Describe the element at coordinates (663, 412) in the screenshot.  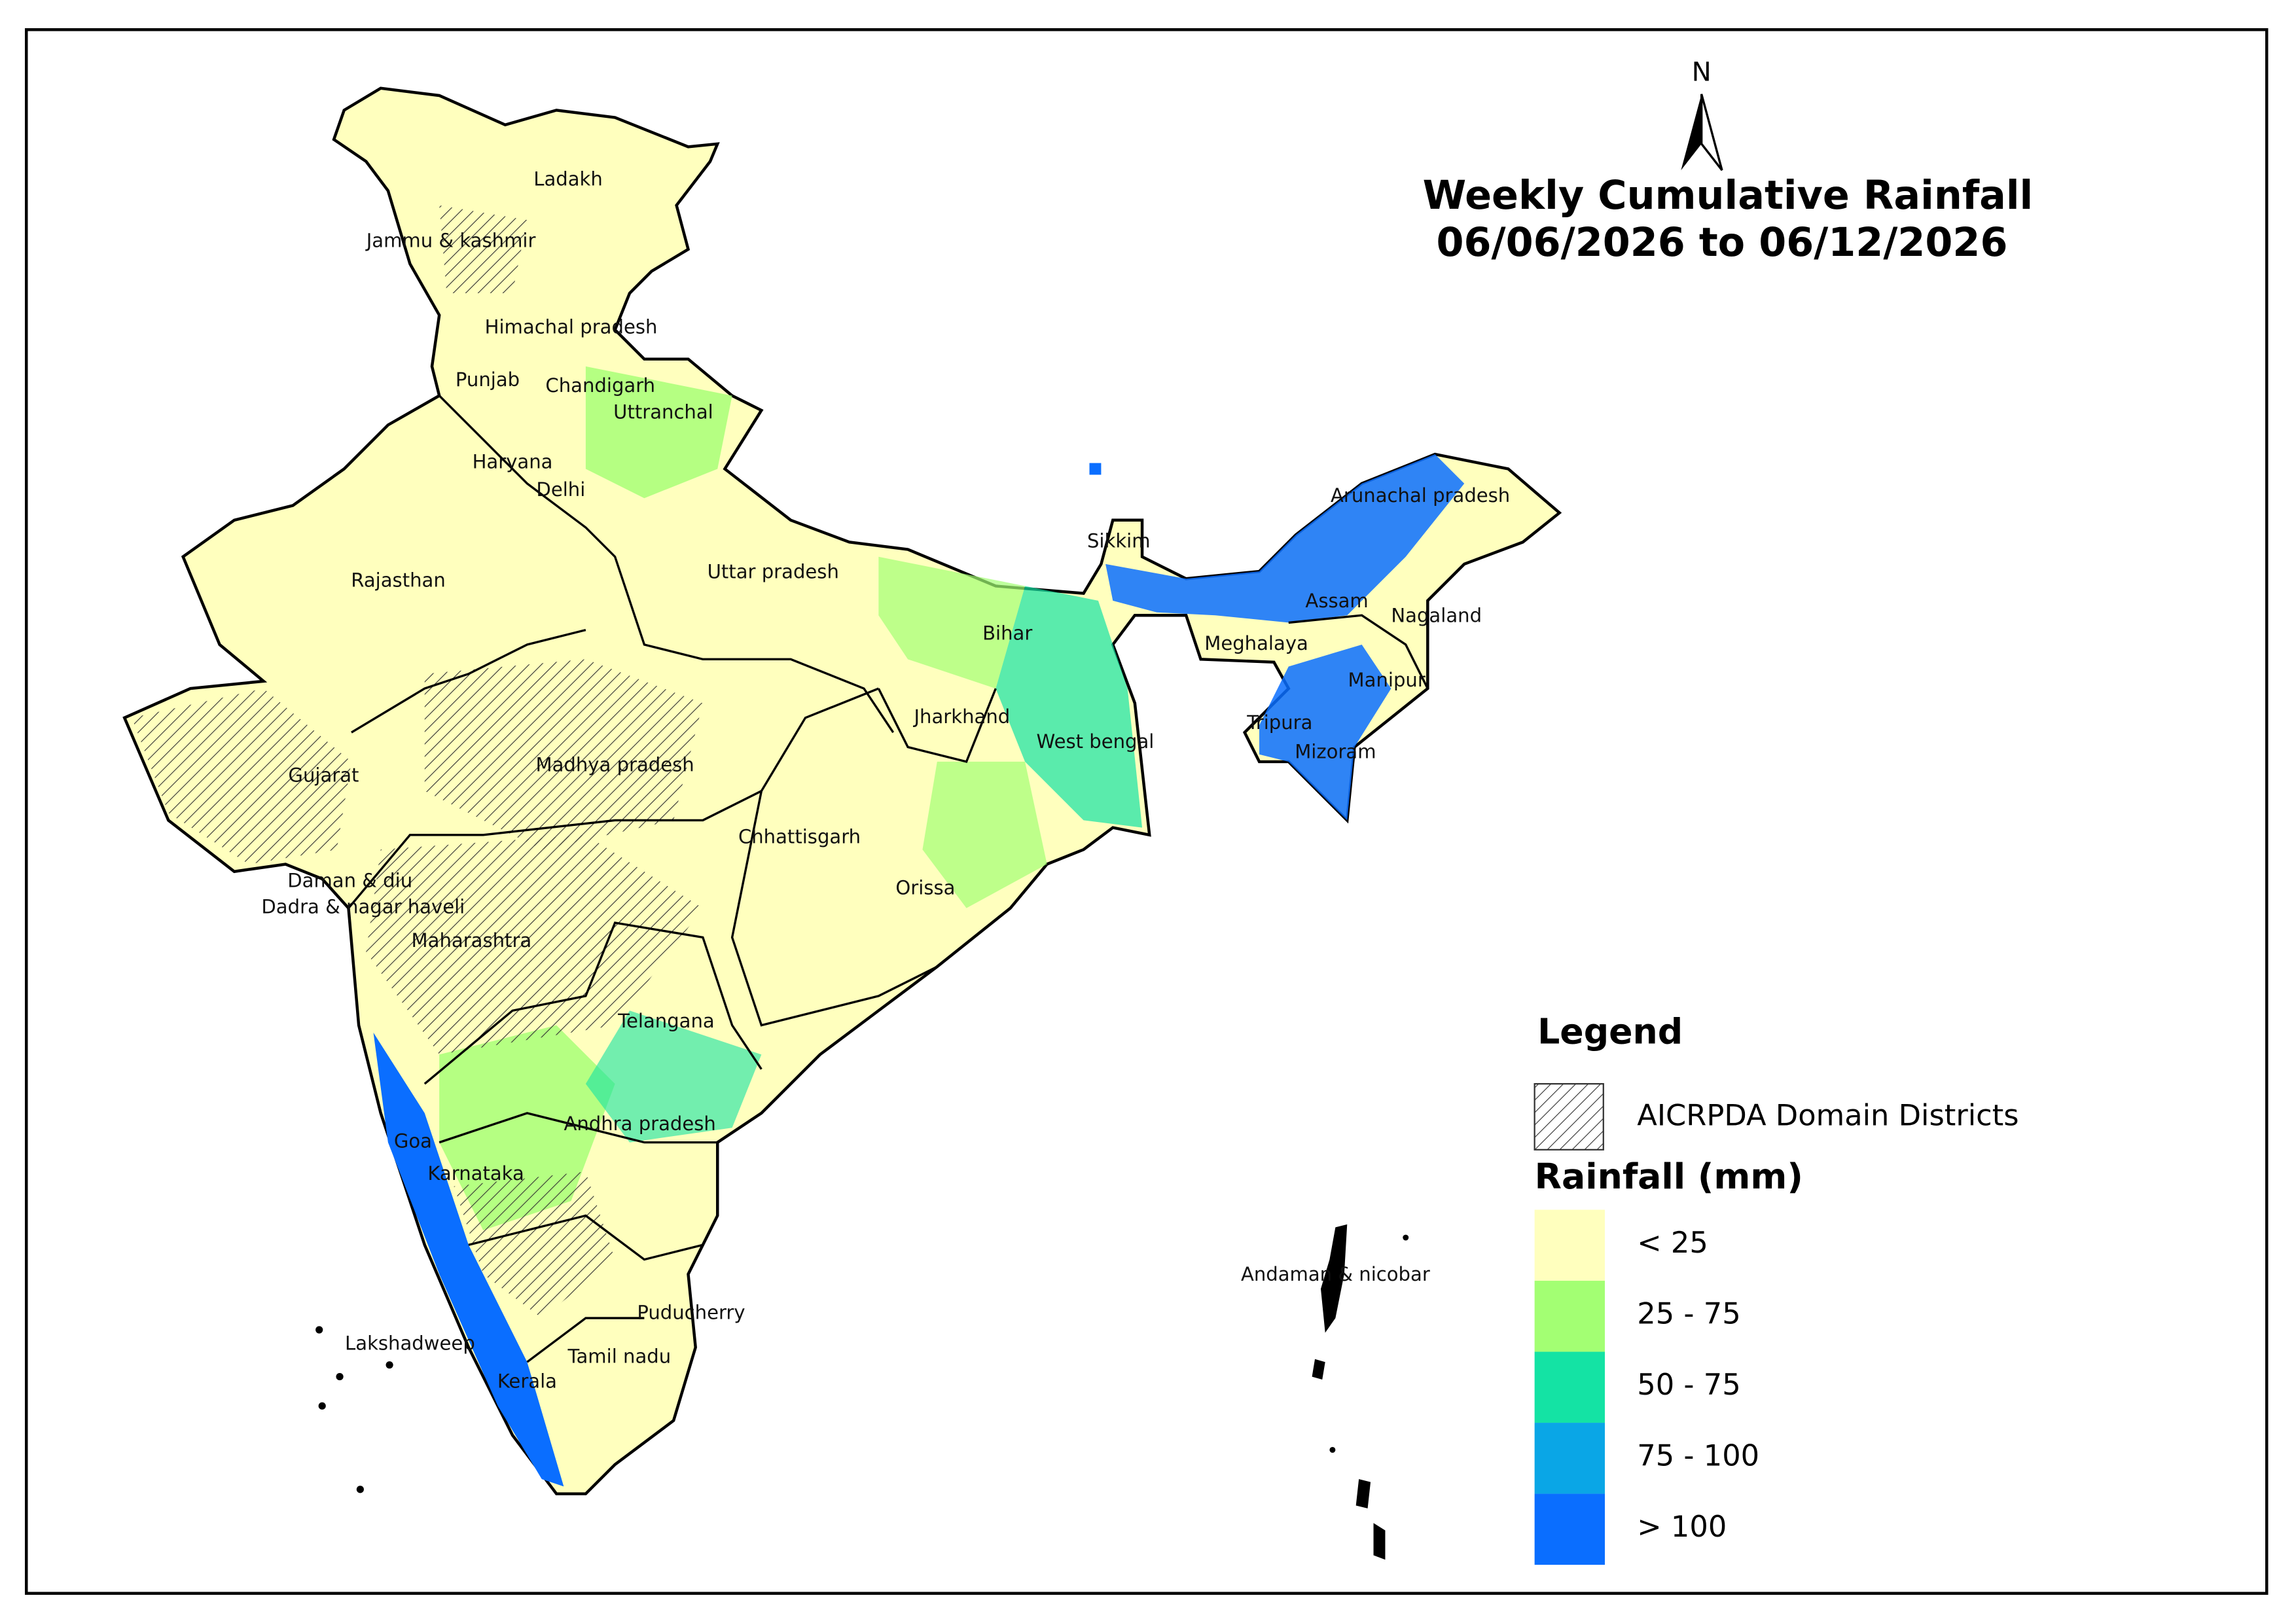
I see `state-label: Uttranchal` at that location.